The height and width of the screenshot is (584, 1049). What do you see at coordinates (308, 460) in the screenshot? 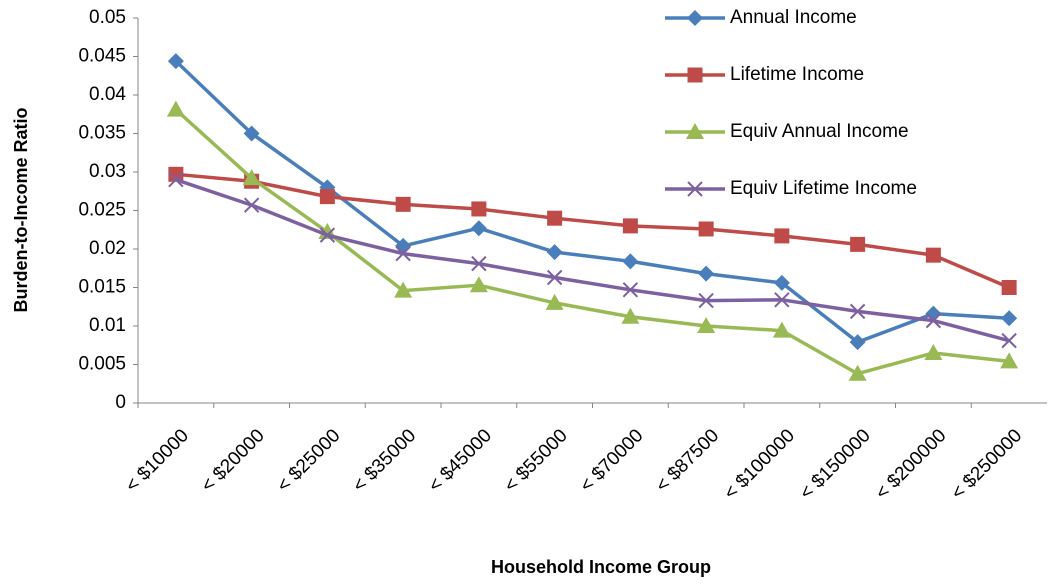
I see `x-tick-label: < $25000` at bounding box center [308, 460].